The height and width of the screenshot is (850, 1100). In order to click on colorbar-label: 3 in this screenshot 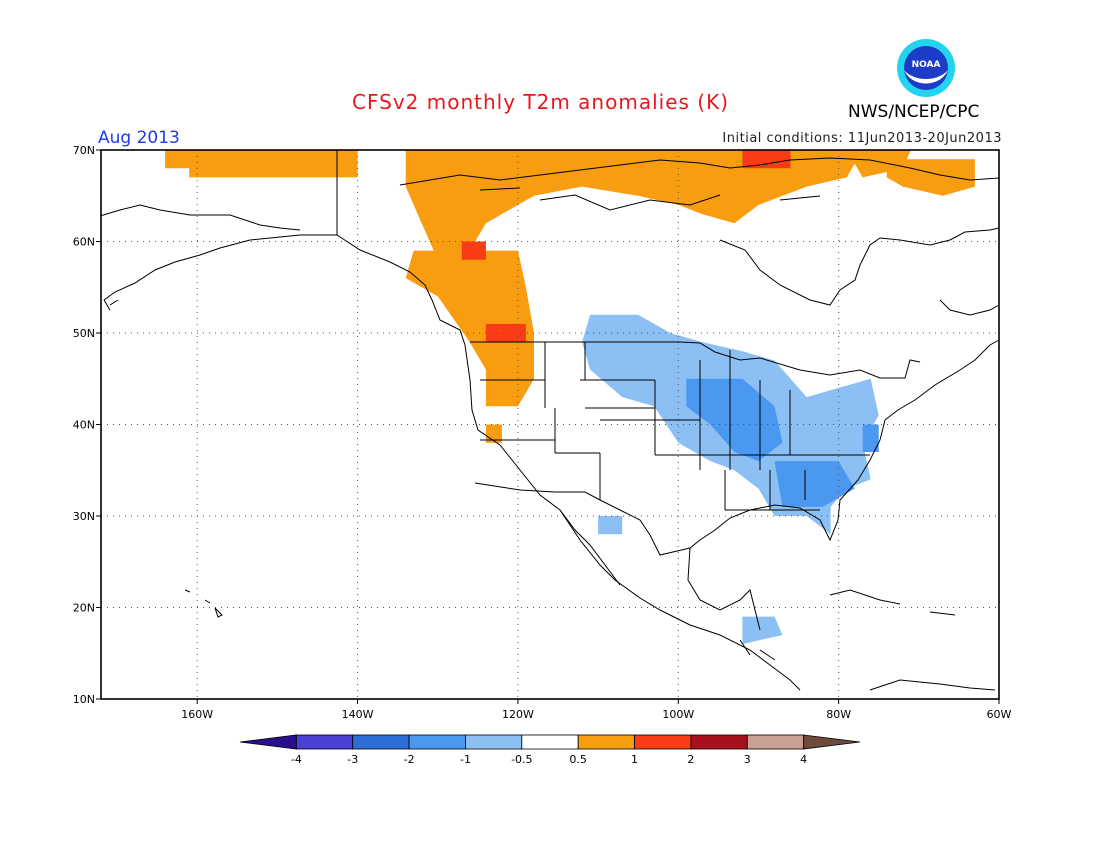, I will do `click(747, 759)`.